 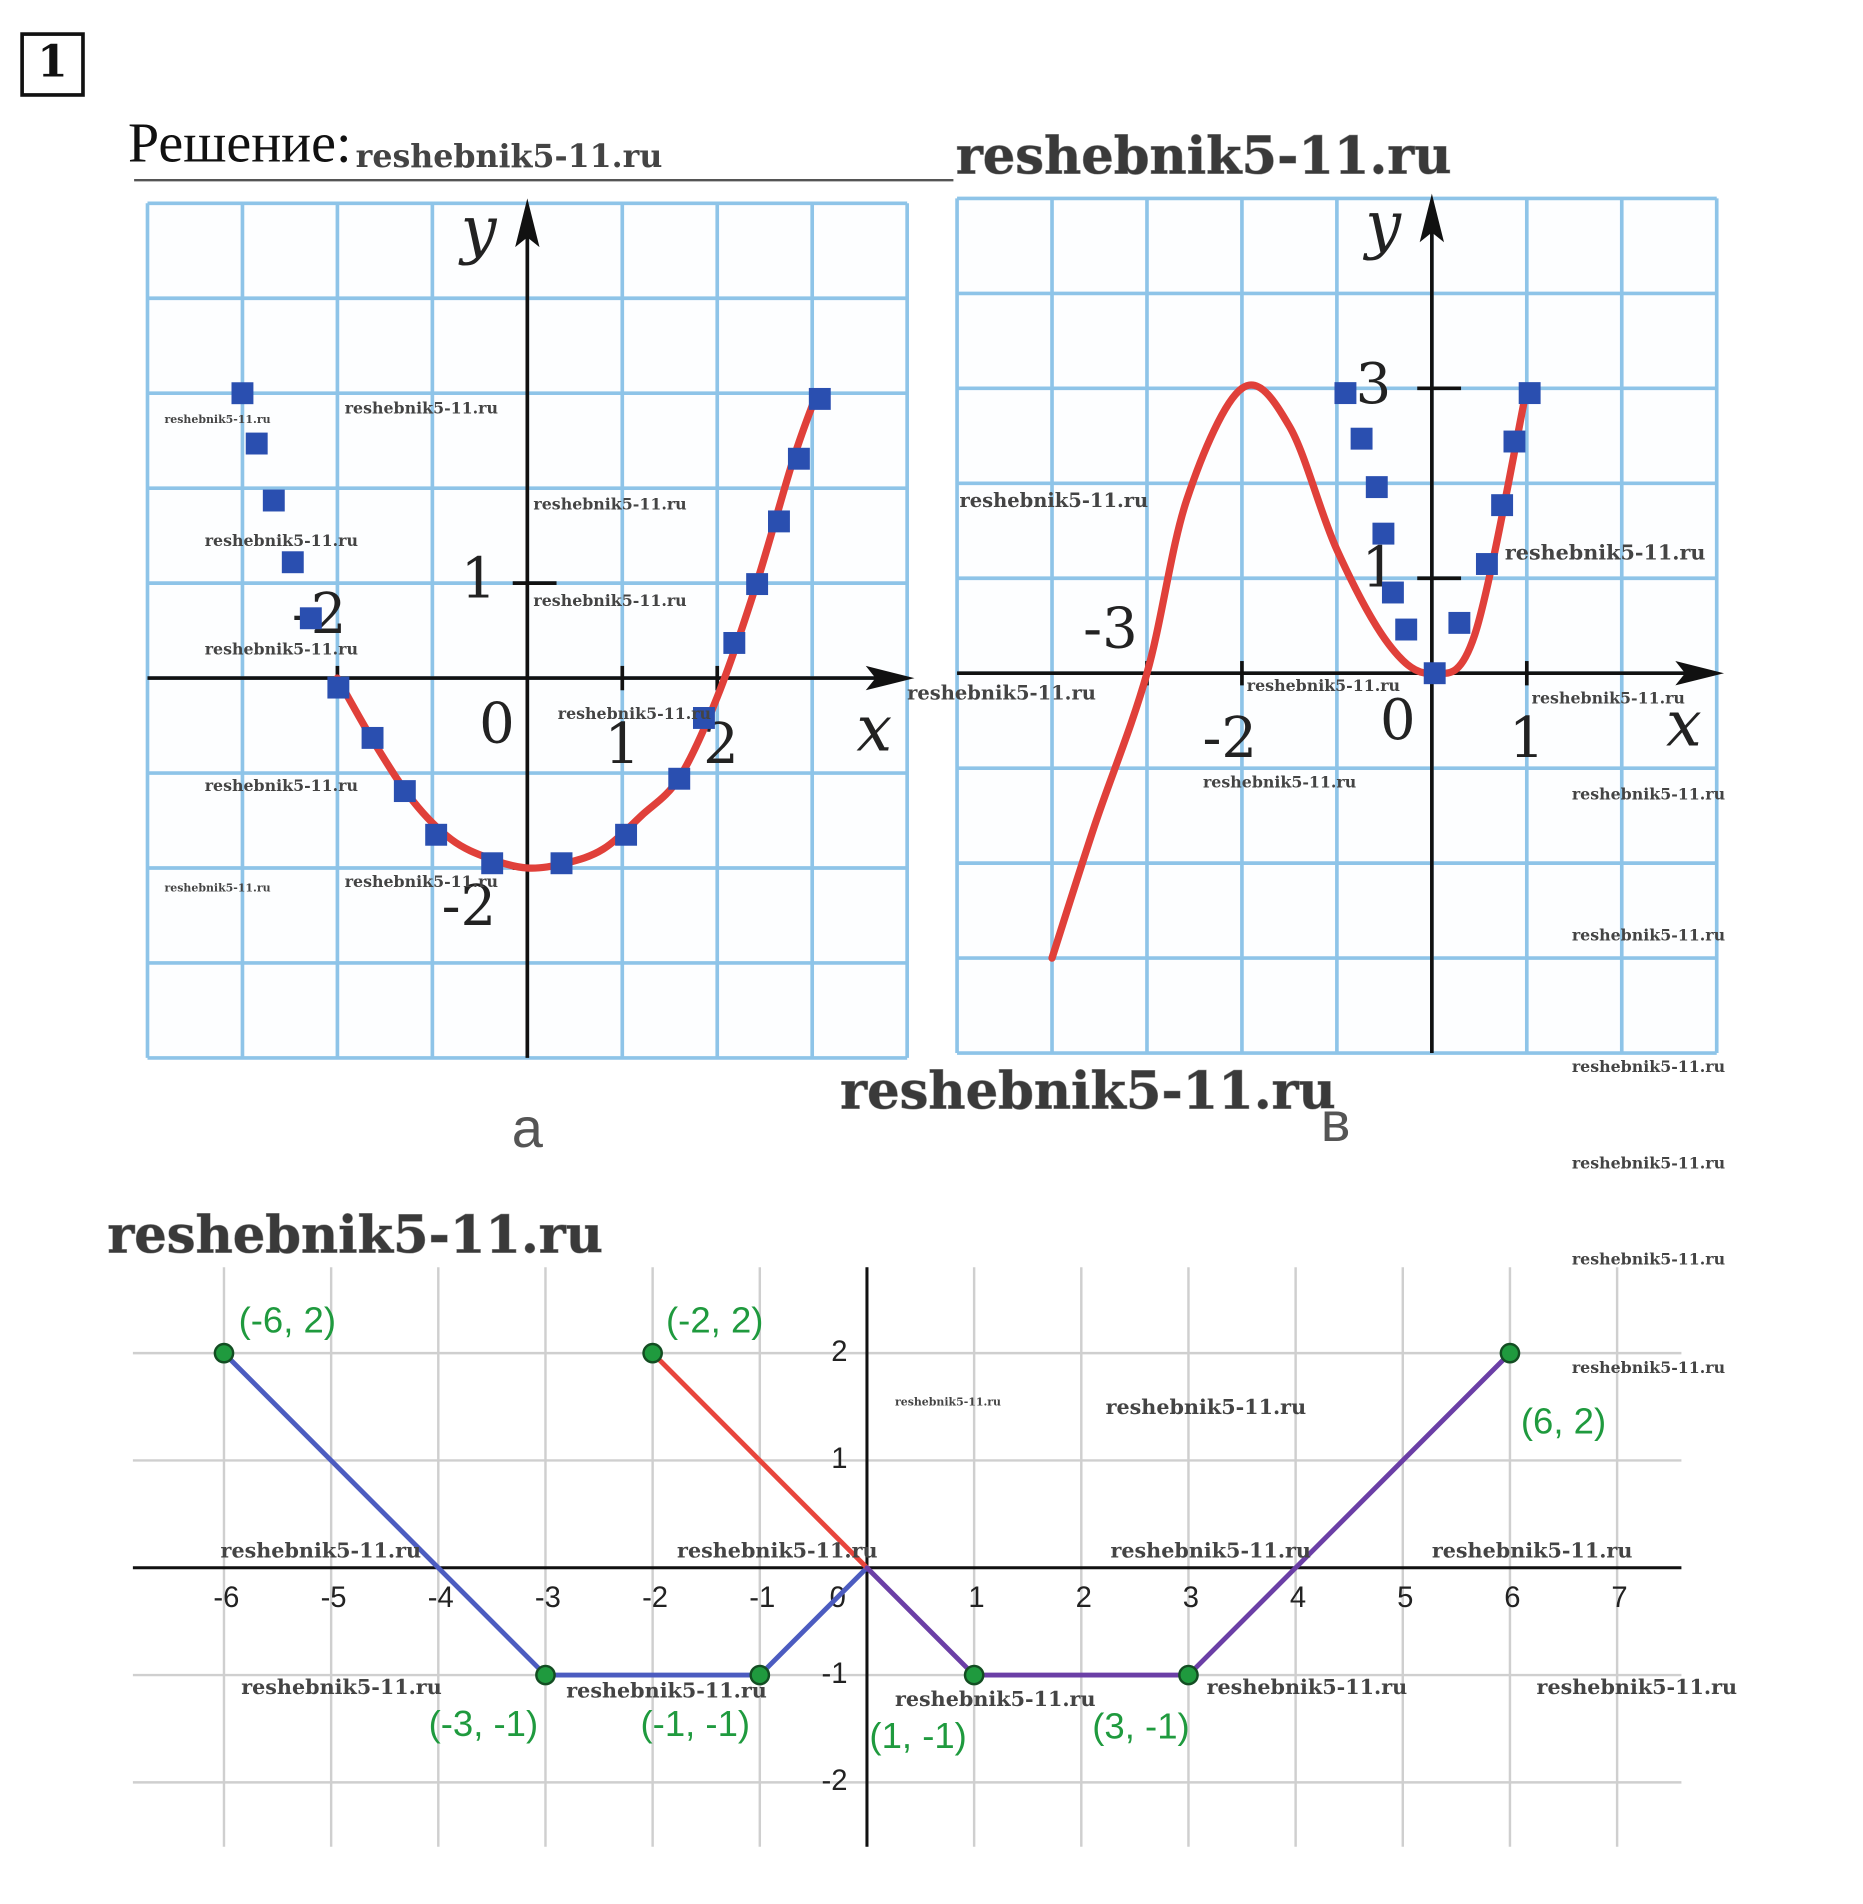 I want to click on y-tick-label: -1, so click(x=835, y=1674).